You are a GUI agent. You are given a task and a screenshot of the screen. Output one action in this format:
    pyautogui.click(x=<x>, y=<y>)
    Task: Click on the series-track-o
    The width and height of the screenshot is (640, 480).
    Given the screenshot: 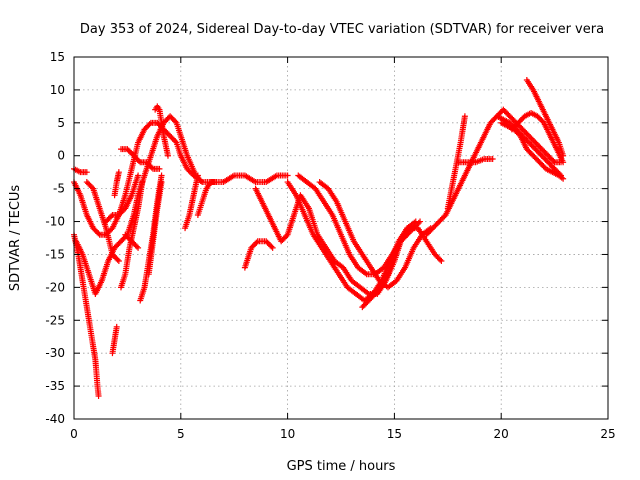 What is the action you would take?
    pyautogui.click(x=191, y=202)
    